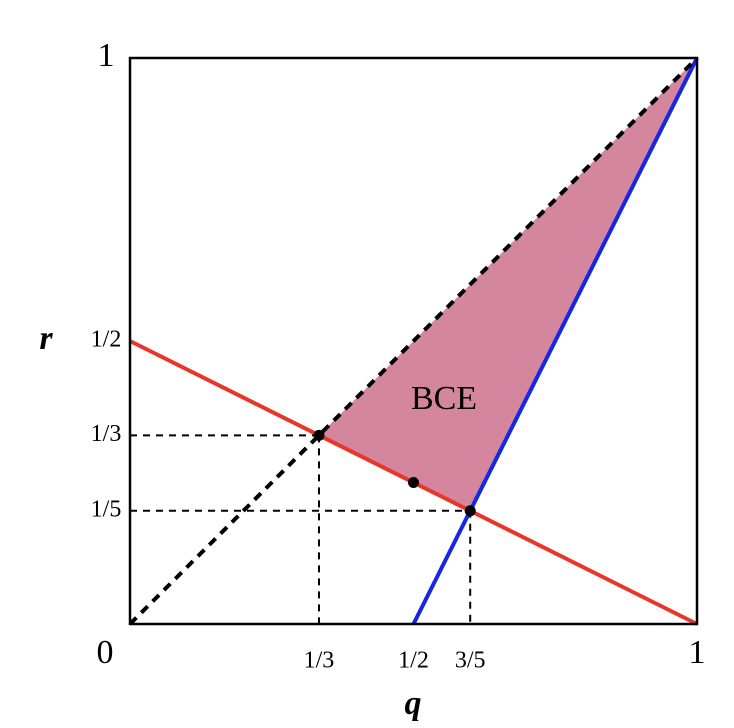  Describe the element at coordinates (444, 398) in the screenshot. I see `annotation: BCE` at that location.